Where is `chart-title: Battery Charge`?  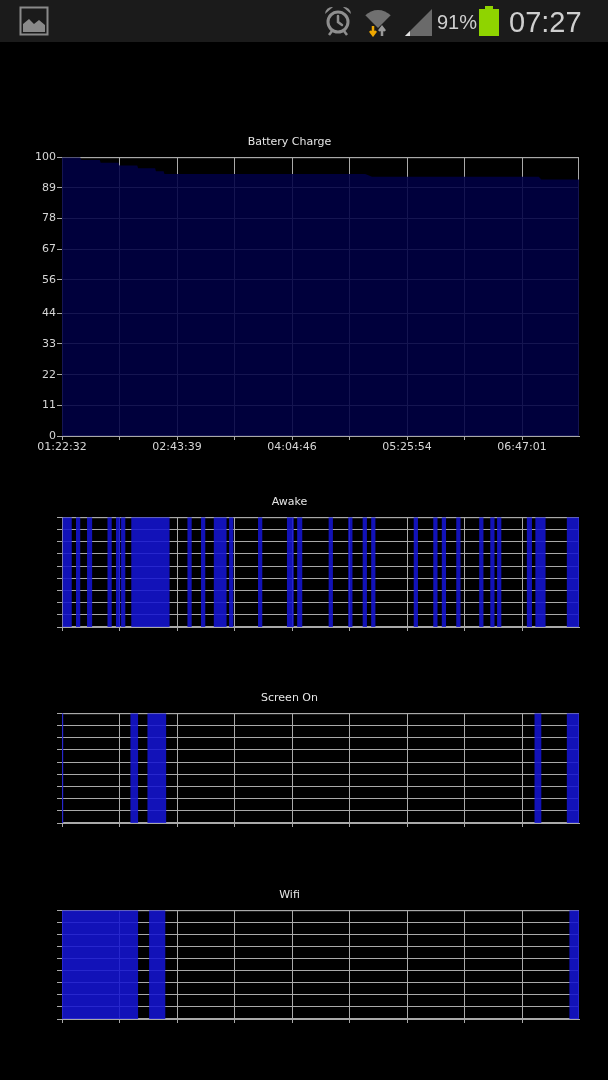 chart-title: Battery Charge is located at coordinates (289, 142).